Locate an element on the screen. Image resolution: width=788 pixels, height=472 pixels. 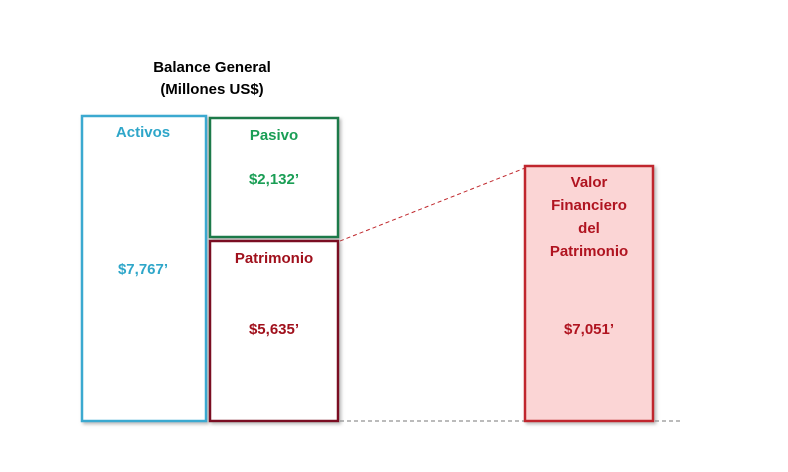
valor-box is located at coordinates (589, 293).